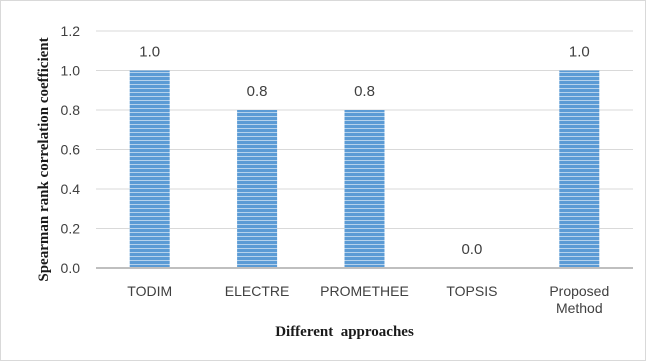 The image size is (646, 361). I want to click on x-tick-label: PROMETHEE, so click(364, 291).